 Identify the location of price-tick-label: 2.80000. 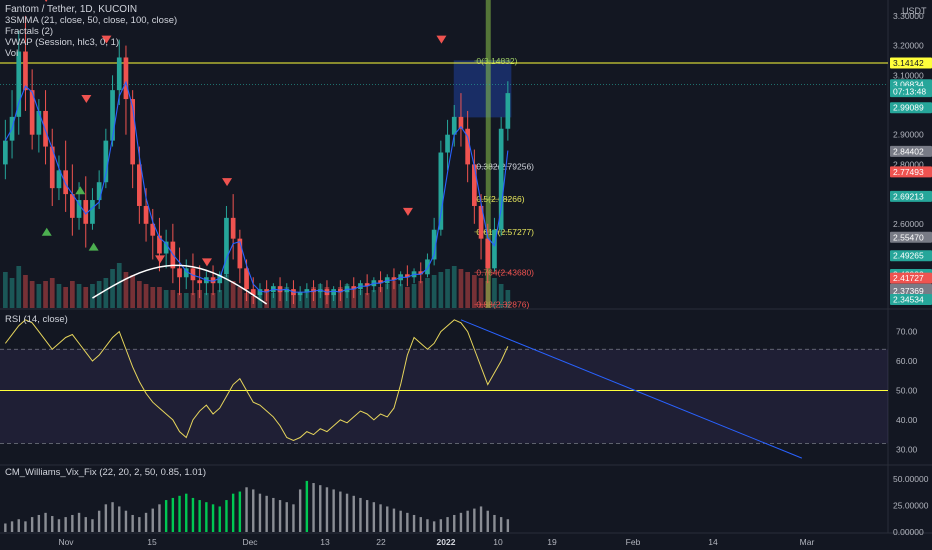
(908, 164).